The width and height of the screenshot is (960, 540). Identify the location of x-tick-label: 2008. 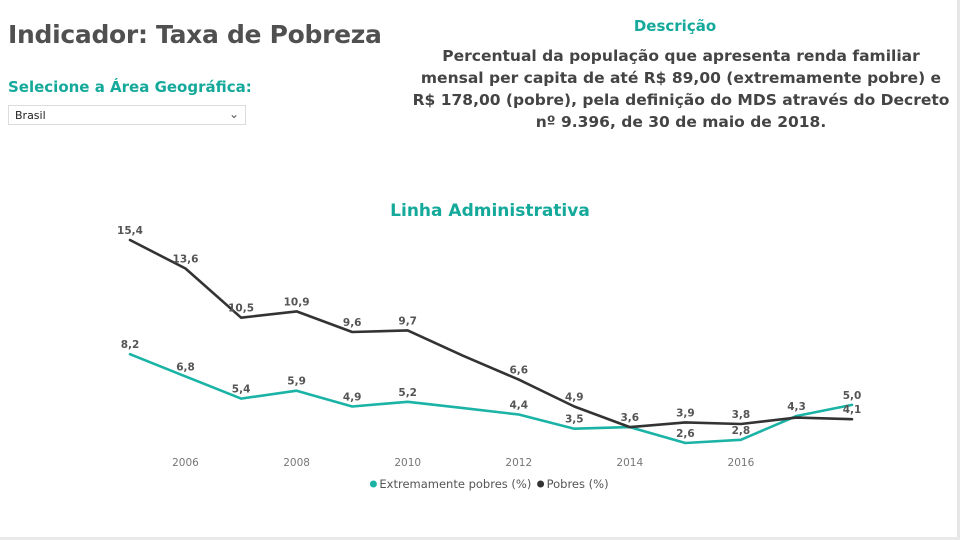
(296, 463).